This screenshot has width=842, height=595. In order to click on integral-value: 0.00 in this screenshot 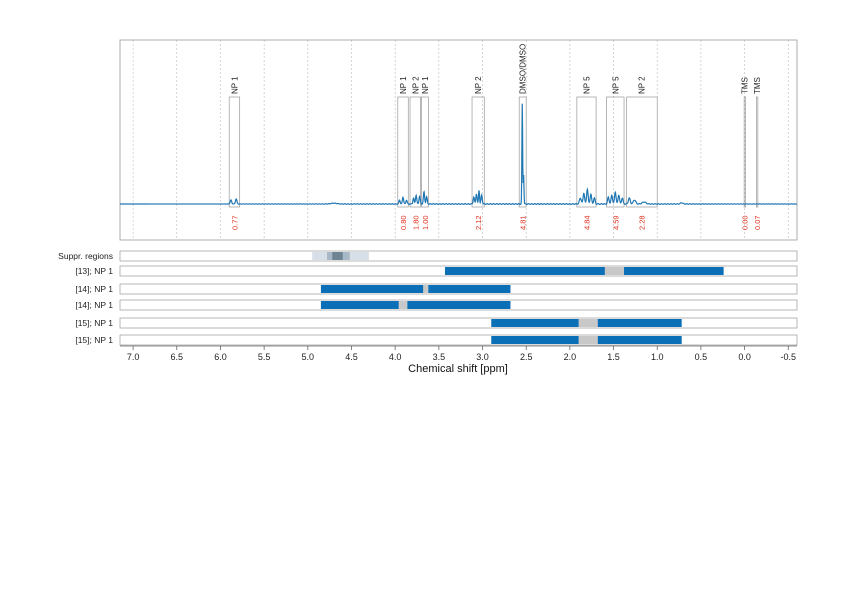, I will do `click(745, 222)`.